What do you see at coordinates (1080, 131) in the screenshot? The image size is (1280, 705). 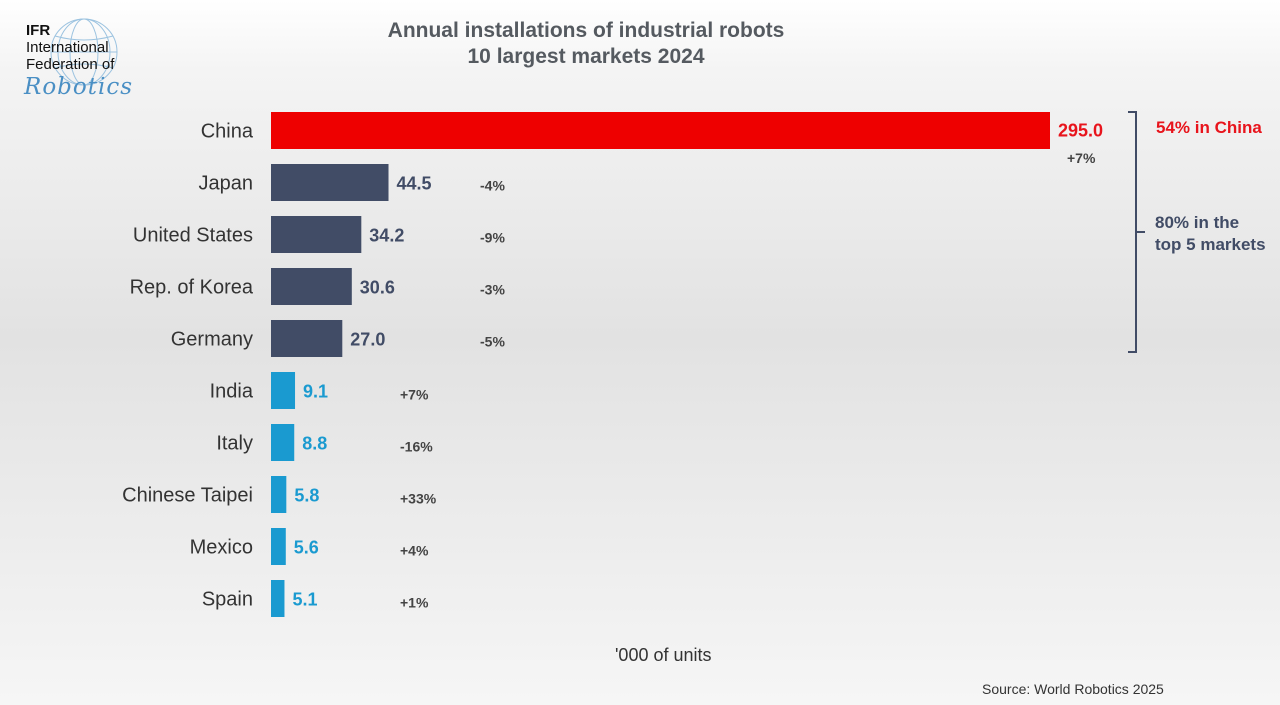 I see `value-label: 295.0` at bounding box center [1080, 131].